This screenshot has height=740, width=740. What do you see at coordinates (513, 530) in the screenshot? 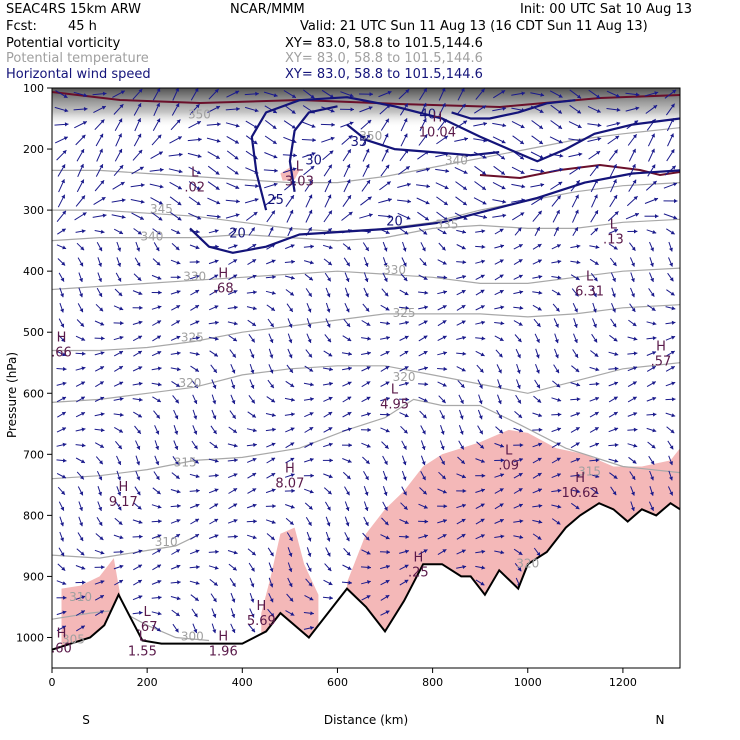
I see `pv-shading-region` at bounding box center [513, 530].